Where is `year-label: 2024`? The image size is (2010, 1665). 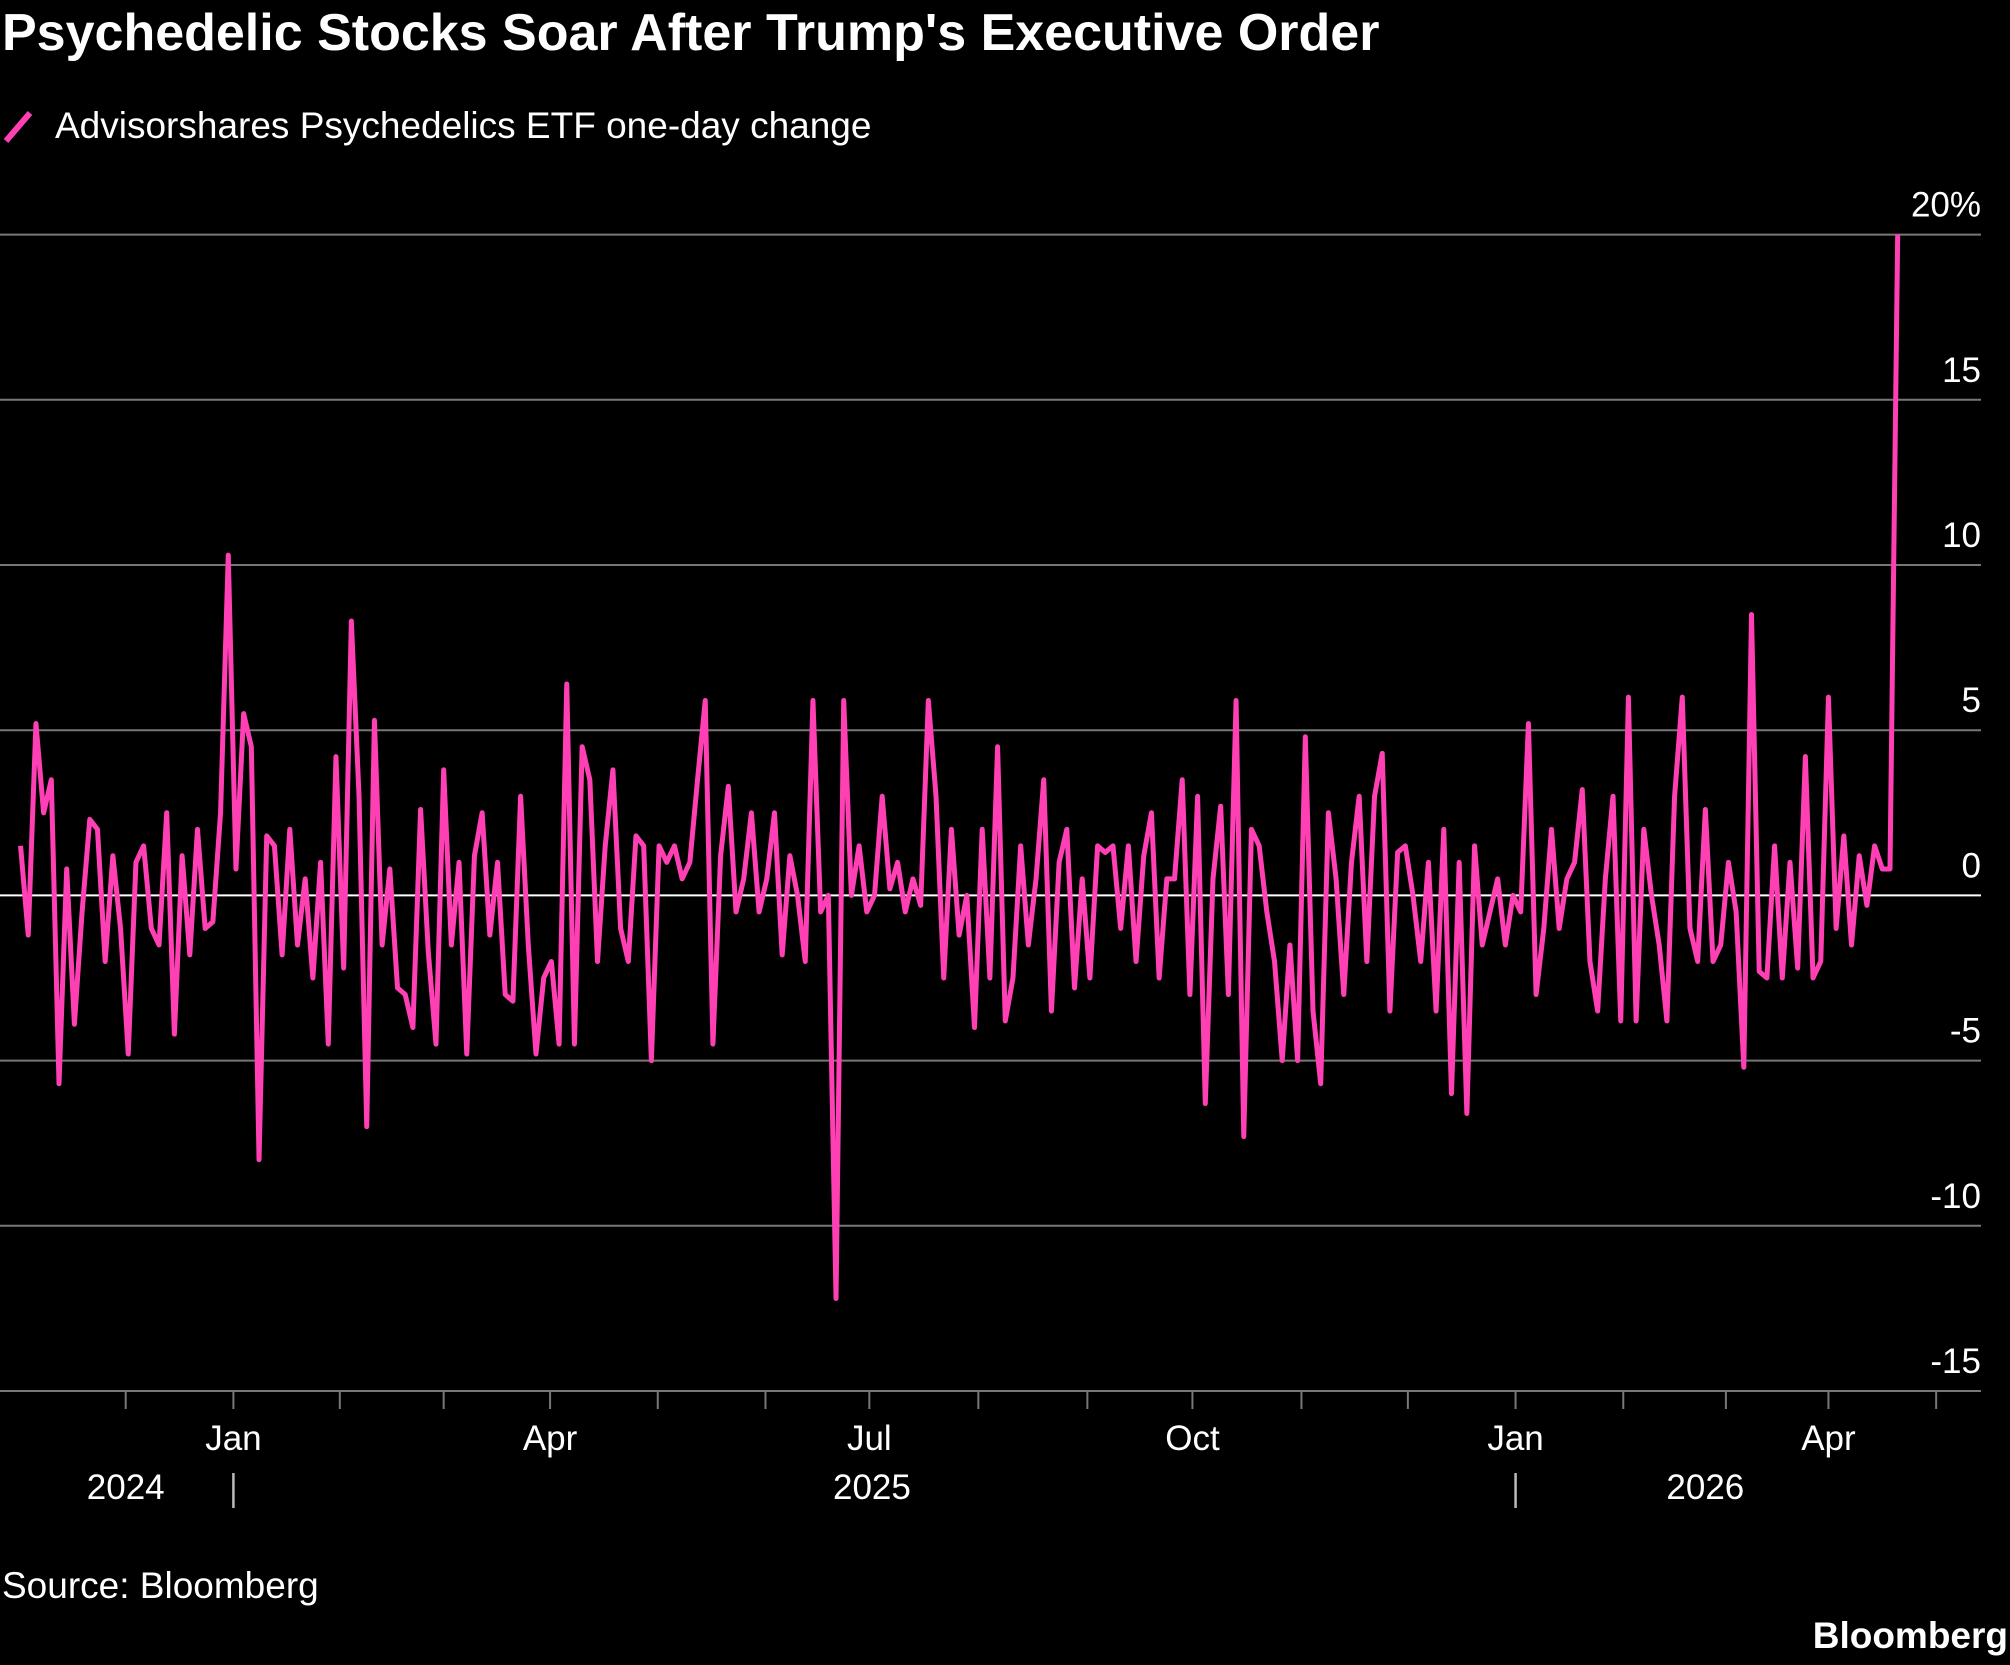
year-label: 2024 is located at coordinates (126, 1487).